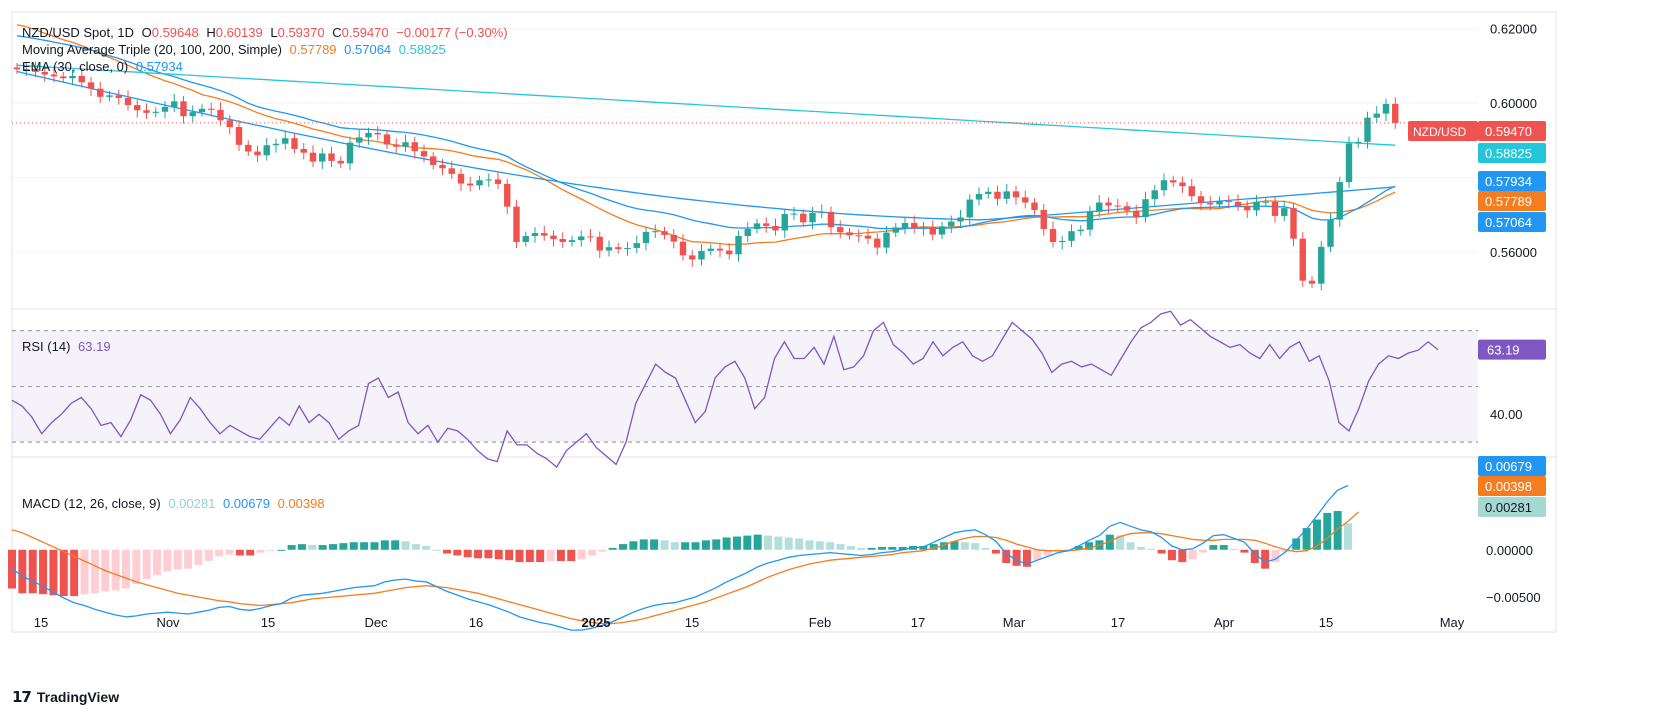  What do you see at coordinates (1506, 414) in the screenshot?
I see `rsi-tick-label: 40.00` at bounding box center [1506, 414].